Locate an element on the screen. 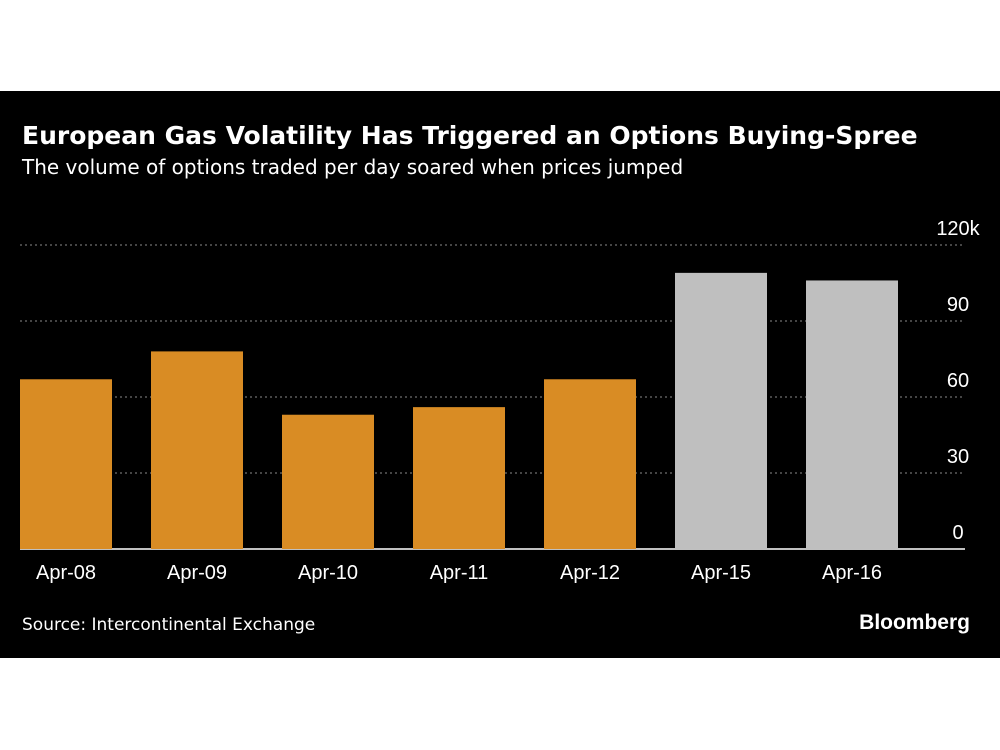 The image size is (1000, 750). x-tick-label: Apr-09 is located at coordinates (197, 573).